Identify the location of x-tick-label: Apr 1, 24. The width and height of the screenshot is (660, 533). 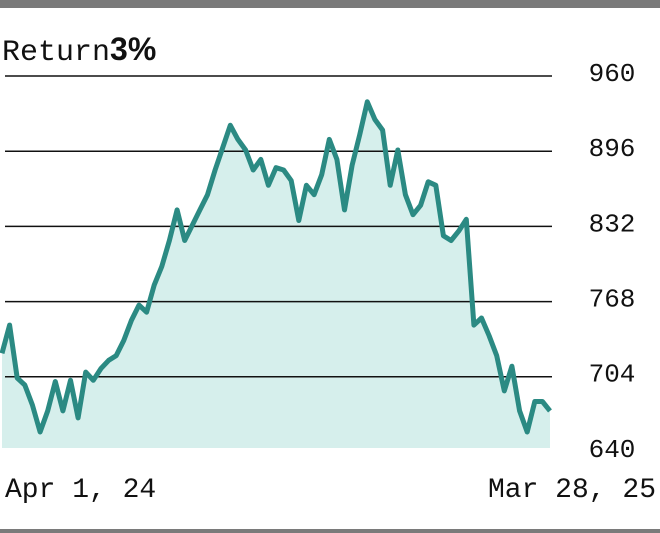
(80, 490).